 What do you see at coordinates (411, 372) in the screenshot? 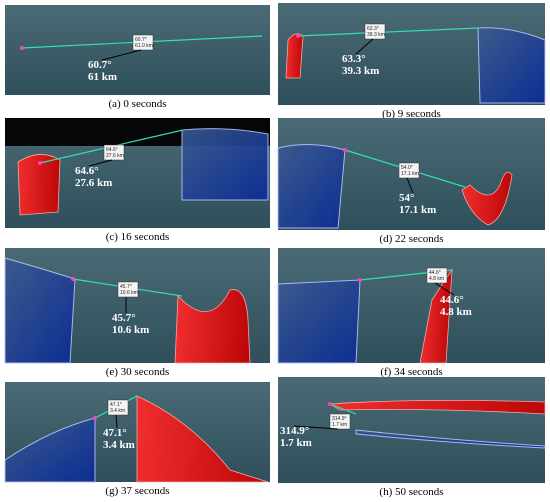
I see `caption: (f) 34 seconds` at bounding box center [411, 372].